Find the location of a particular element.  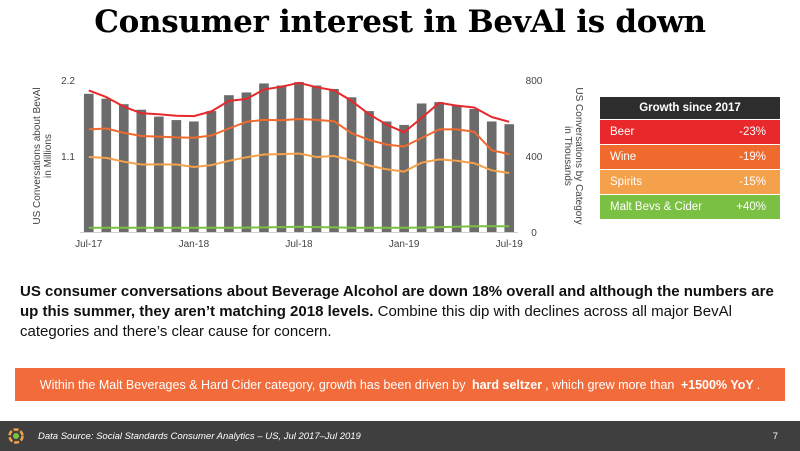

y-left-tick-label: 1.1 is located at coordinates (68, 157).